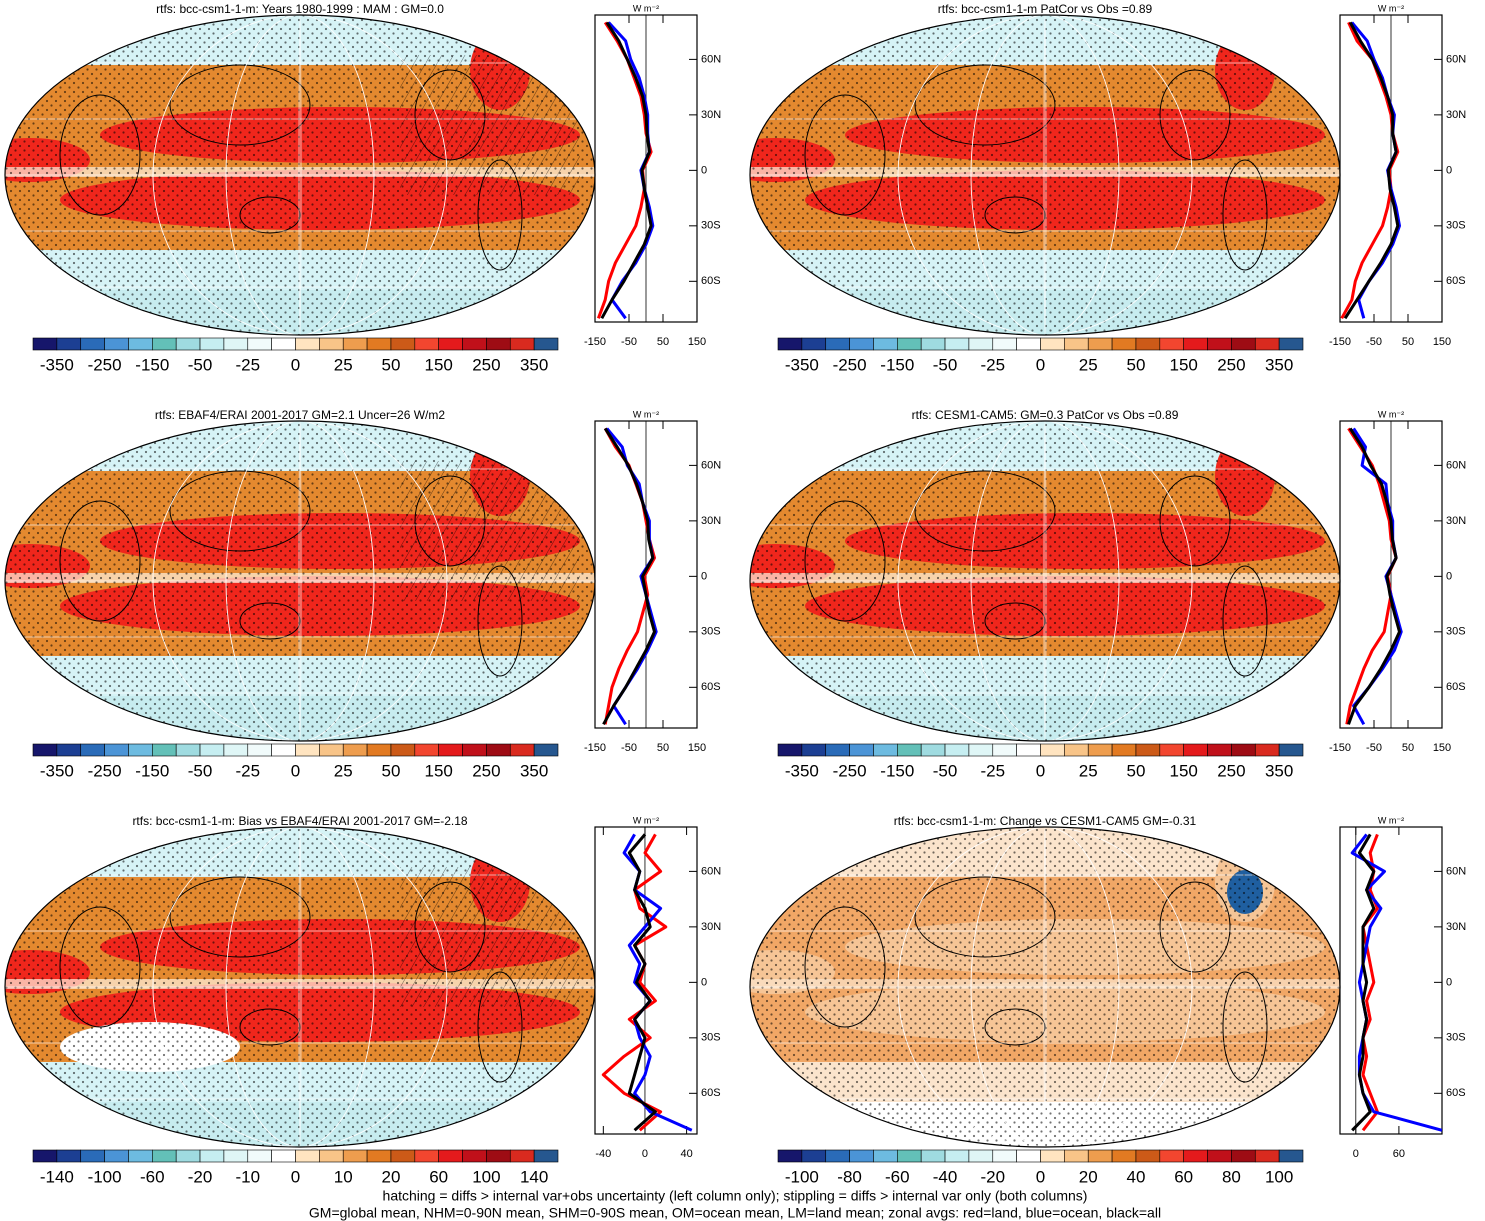 This screenshot has height=1221, width=1485. I want to click on colorbar-label: -50, so click(945, 770).